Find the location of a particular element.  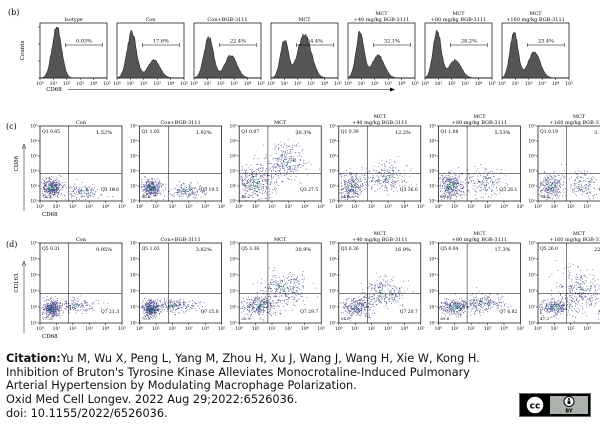

quadrant-lower-right-value: Q3 36.0 is located at coordinates (409, 190).